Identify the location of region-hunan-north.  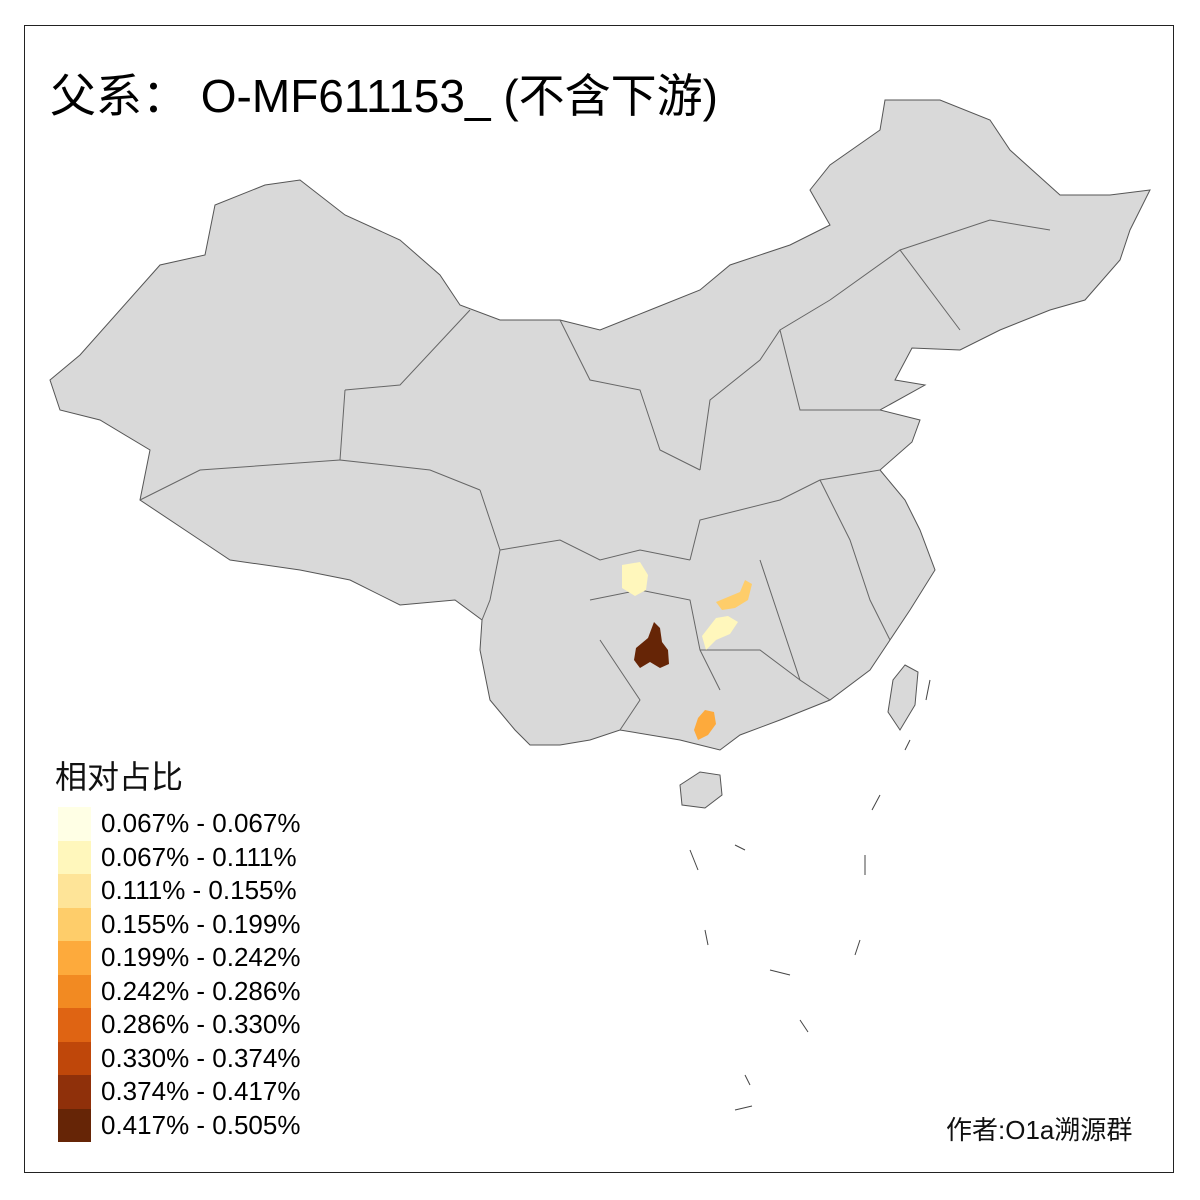
(734, 595).